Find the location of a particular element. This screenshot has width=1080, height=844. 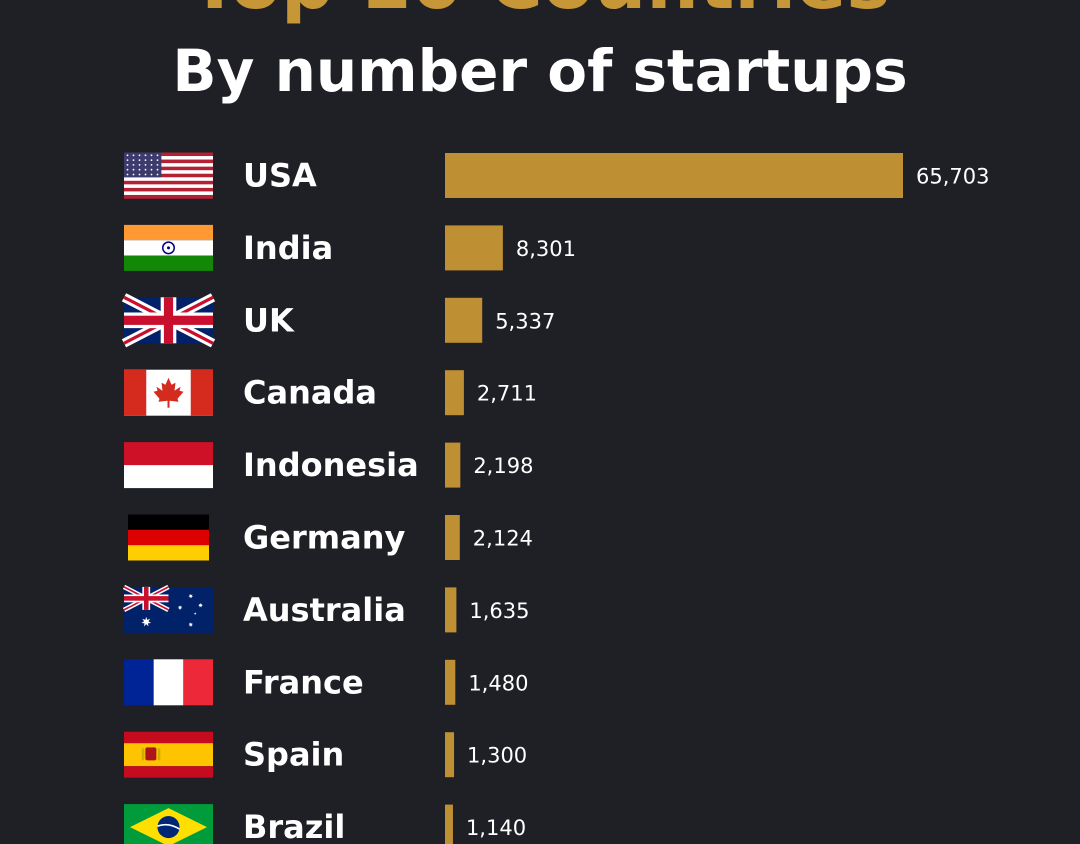

chart-title: Top 10 Countries is located at coordinates (540, 14).